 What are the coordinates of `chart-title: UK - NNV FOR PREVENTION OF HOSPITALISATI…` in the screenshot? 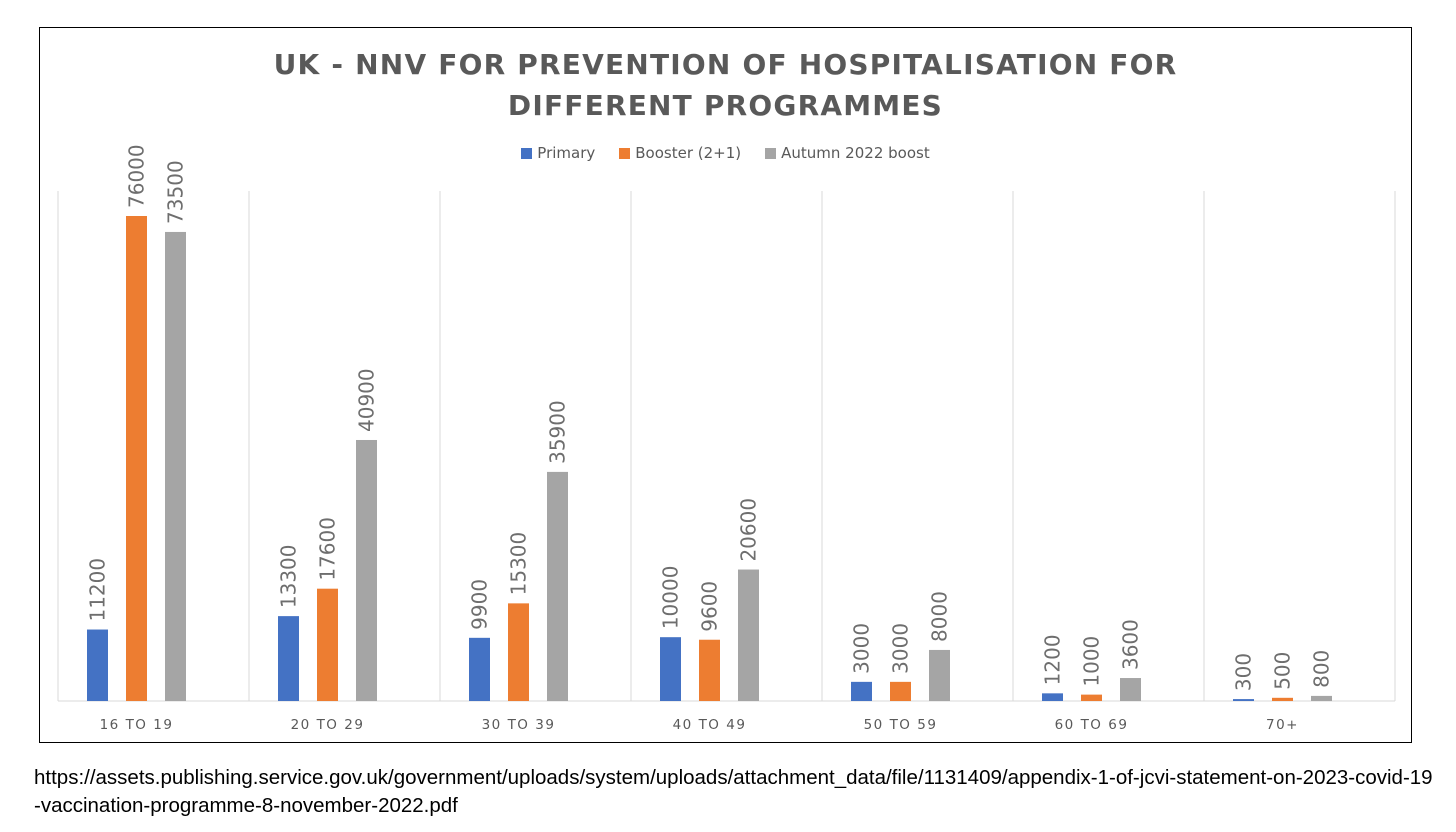 It's located at (725, 85).